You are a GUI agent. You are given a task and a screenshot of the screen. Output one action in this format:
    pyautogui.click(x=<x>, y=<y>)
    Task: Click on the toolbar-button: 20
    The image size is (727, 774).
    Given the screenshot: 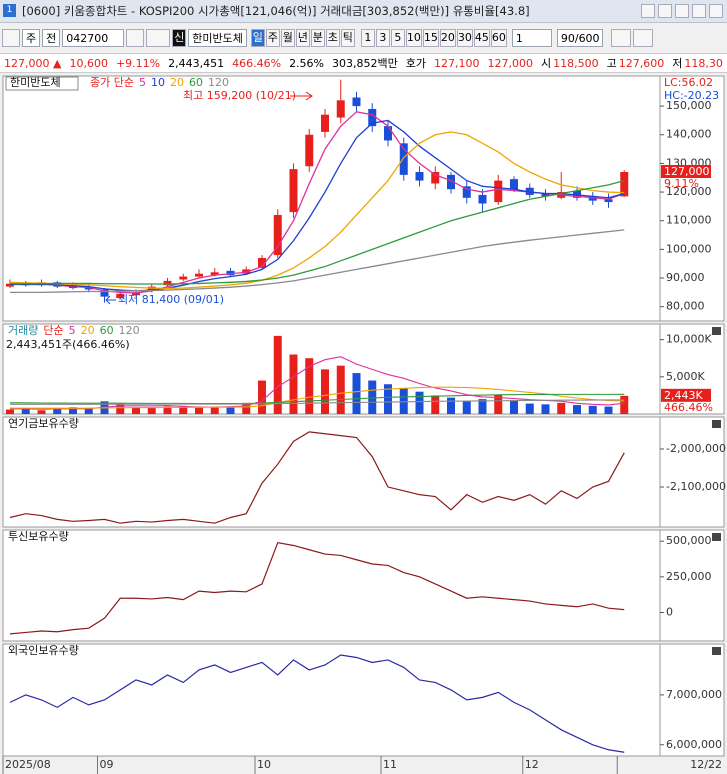 What is the action you would take?
    pyautogui.click(x=447, y=38)
    